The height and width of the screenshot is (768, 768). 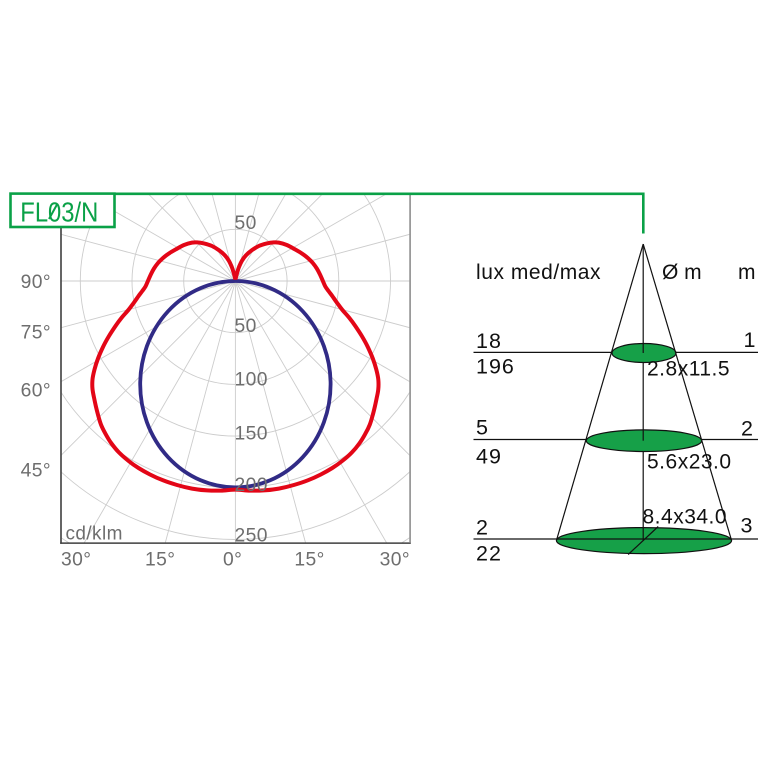 What do you see at coordinates (750, 340) in the screenshot?
I see `svg-text: 1` at bounding box center [750, 340].